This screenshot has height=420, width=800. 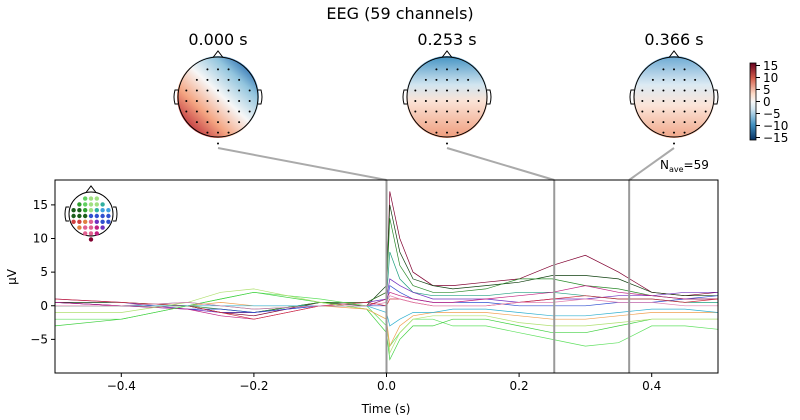 What do you see at coordinates (775, 138) in the screenshot?
I see `colorbar-tick-label: −15` at bounding box center [775, 138].